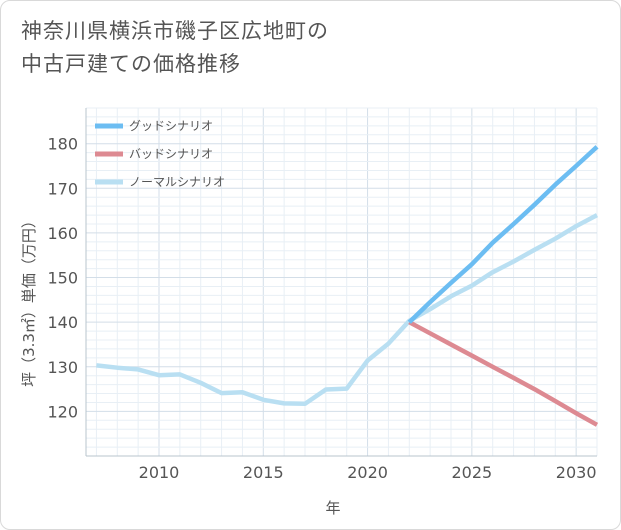  Describe the element at coordinates (171, 154) in the screenshot. I see `legend-label-1: バッドシナリオ` at that location.